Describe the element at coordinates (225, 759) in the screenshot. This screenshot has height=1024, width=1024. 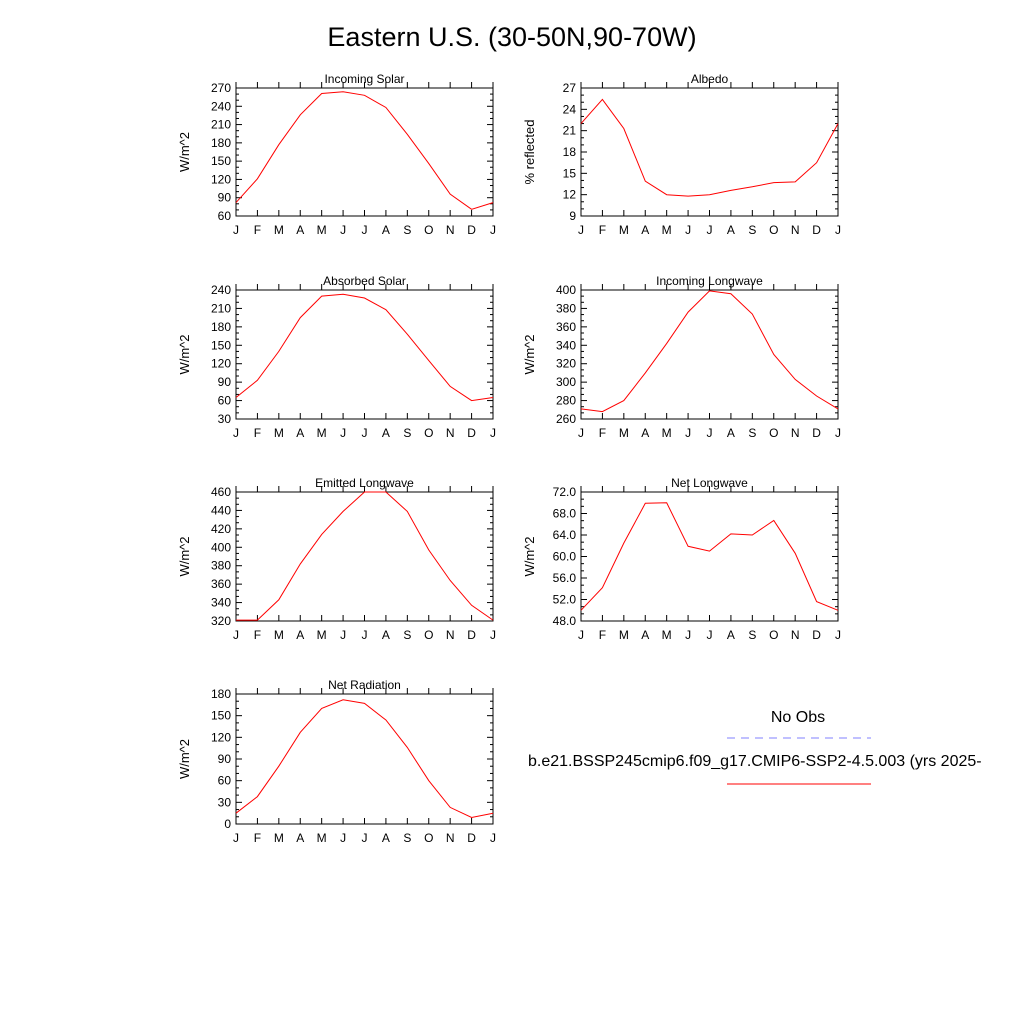
I see `panel-6-ytick-label: 90` at that location.